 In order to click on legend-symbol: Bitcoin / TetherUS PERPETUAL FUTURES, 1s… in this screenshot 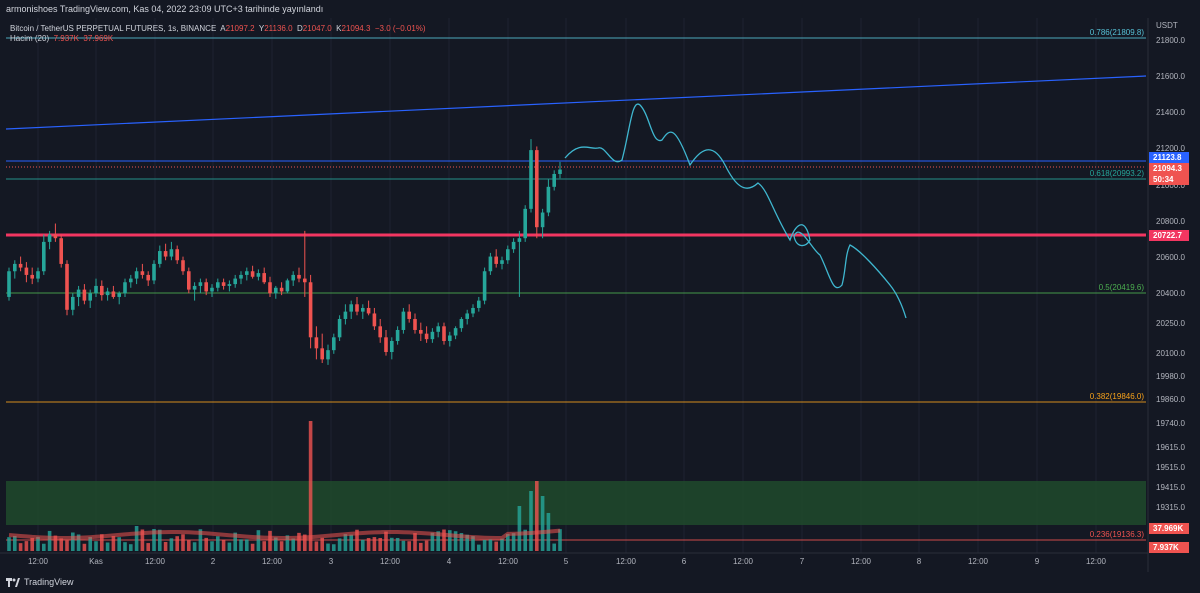, I will do `click(113, 28)`.